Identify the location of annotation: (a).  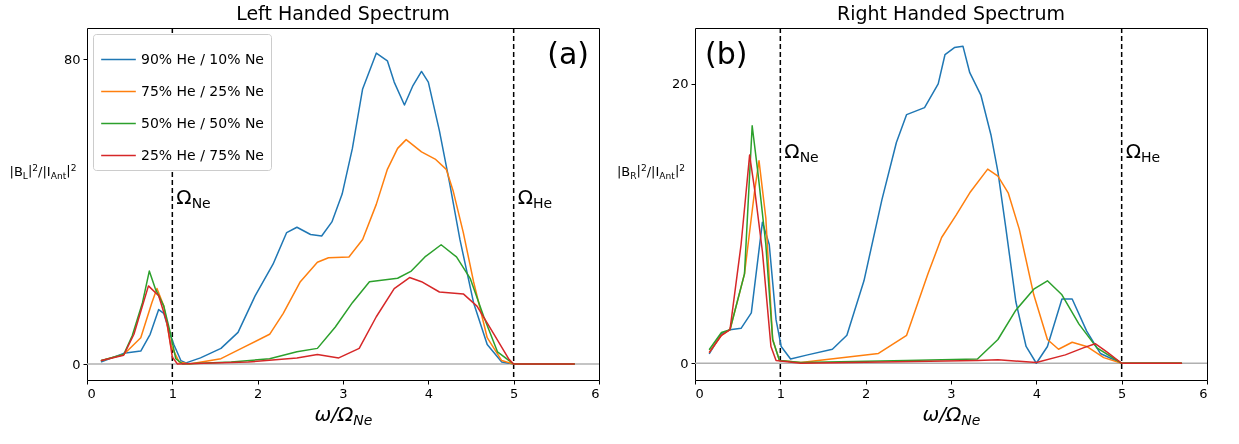
(568, 53).